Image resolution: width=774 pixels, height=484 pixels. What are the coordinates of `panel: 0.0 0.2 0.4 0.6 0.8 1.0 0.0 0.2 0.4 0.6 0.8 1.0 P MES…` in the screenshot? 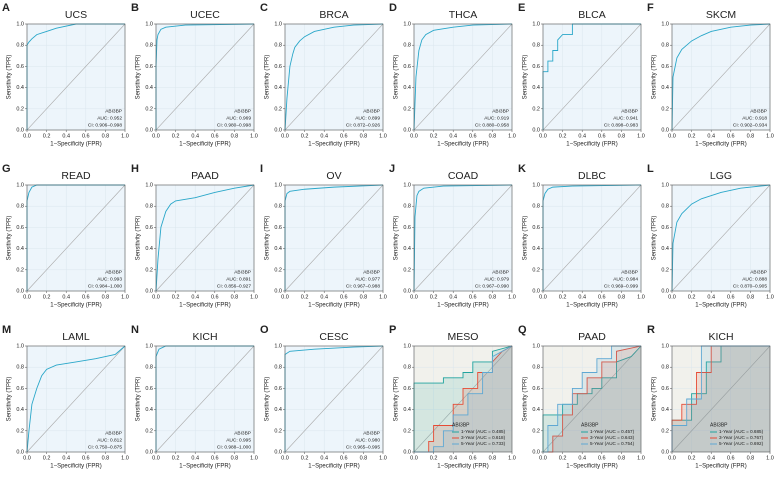 It's located at (452, 397).